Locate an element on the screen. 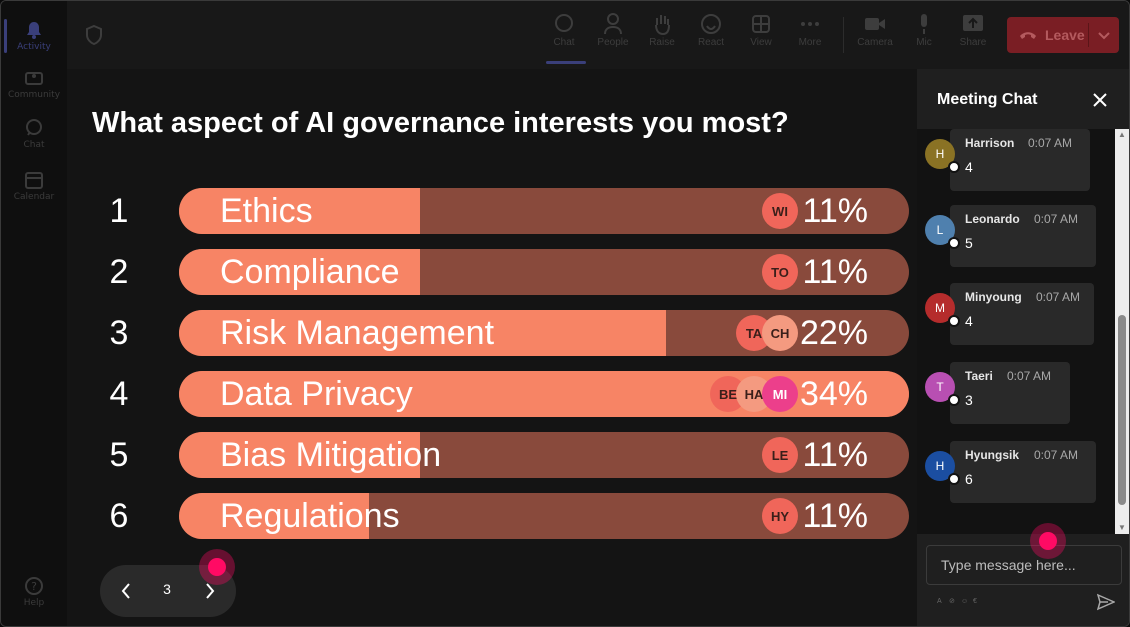 The image size is (1130, 627). rail-label: Activity is located at coordinates (34, 47).